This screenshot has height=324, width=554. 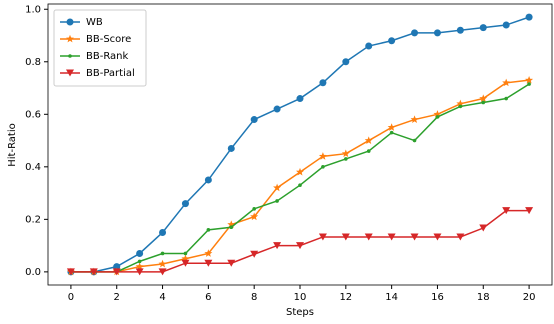 What do you see at coordinates (483, 297) in the screenshot?
I see `x-tick-label: 18` at bounding box center [483, 297].